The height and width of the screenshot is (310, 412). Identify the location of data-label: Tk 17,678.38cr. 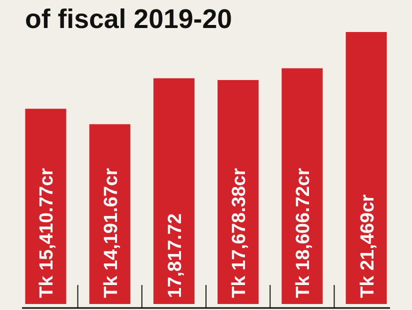
(239, 232).